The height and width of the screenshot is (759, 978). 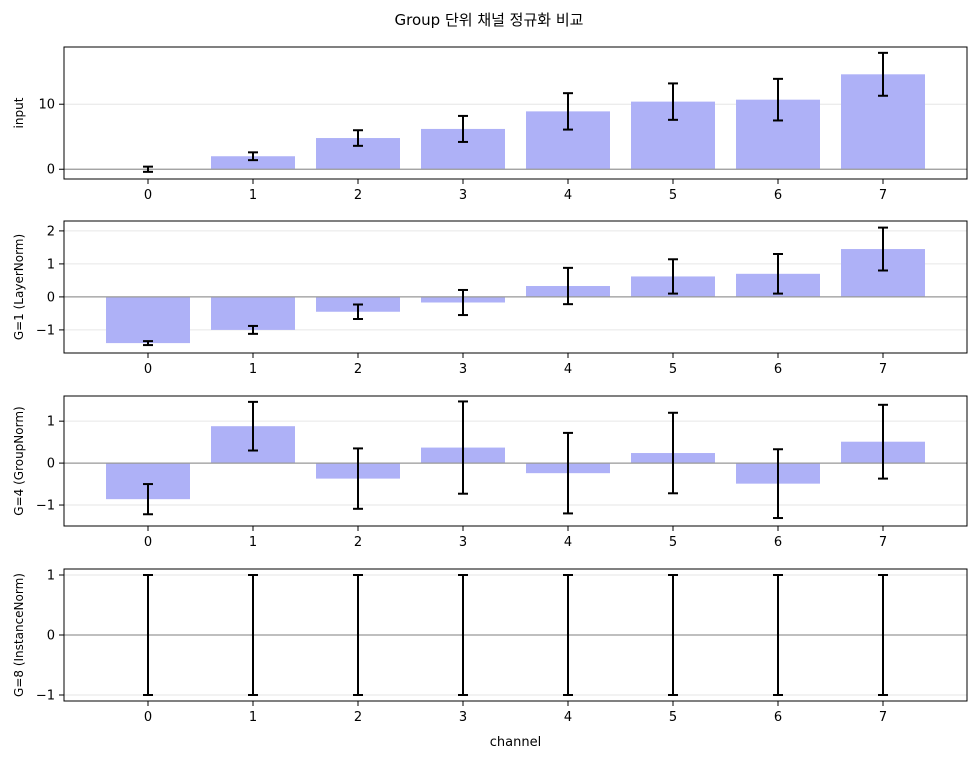 I want to click on y-axis-label: G=8 (InstanceNorm), so click(x=19, y=635).